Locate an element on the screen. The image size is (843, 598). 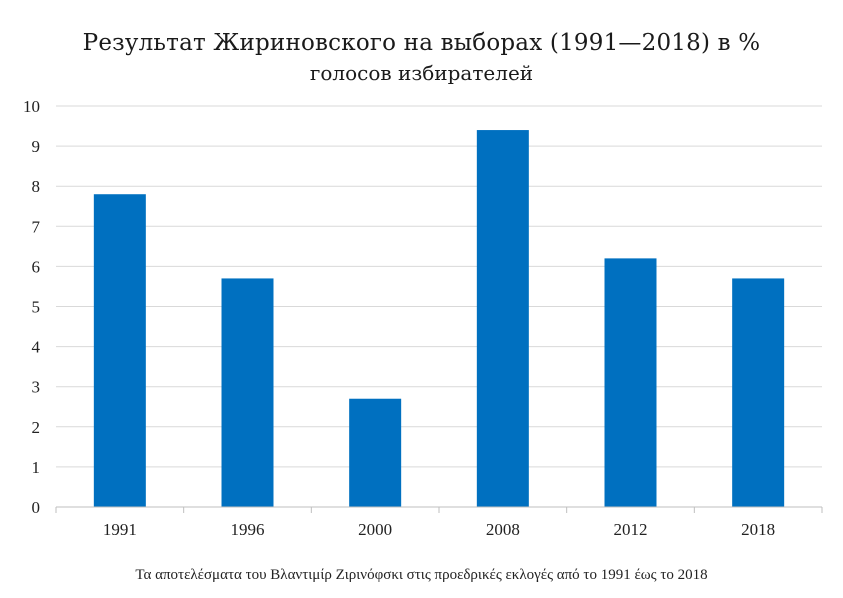
x-tick-label: 2012 is located at coordinates (631, 529).